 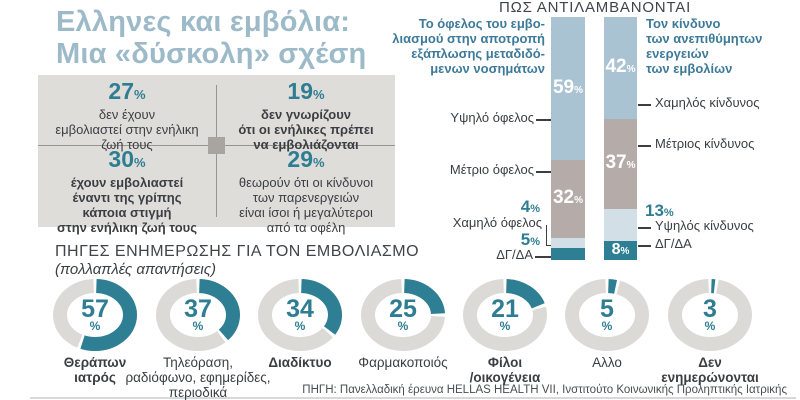 I want to click on benefit-label-medium: Μέτριο όφελος, so click(x=491, y=169).